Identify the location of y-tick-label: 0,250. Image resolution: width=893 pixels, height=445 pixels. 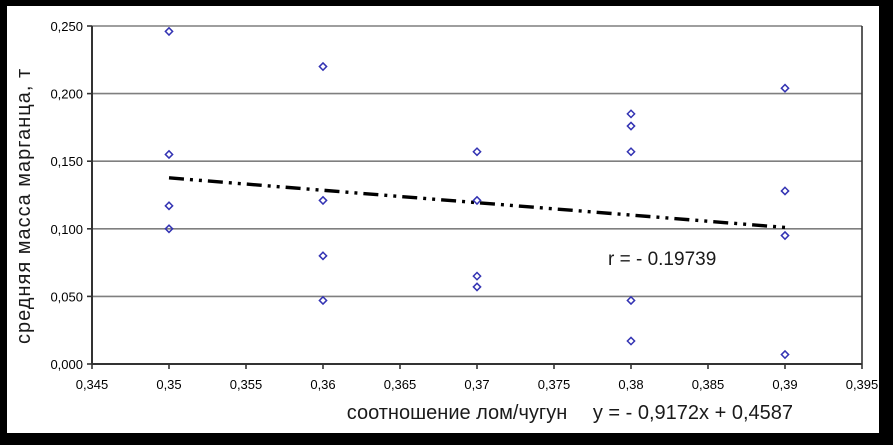
(66, 26).